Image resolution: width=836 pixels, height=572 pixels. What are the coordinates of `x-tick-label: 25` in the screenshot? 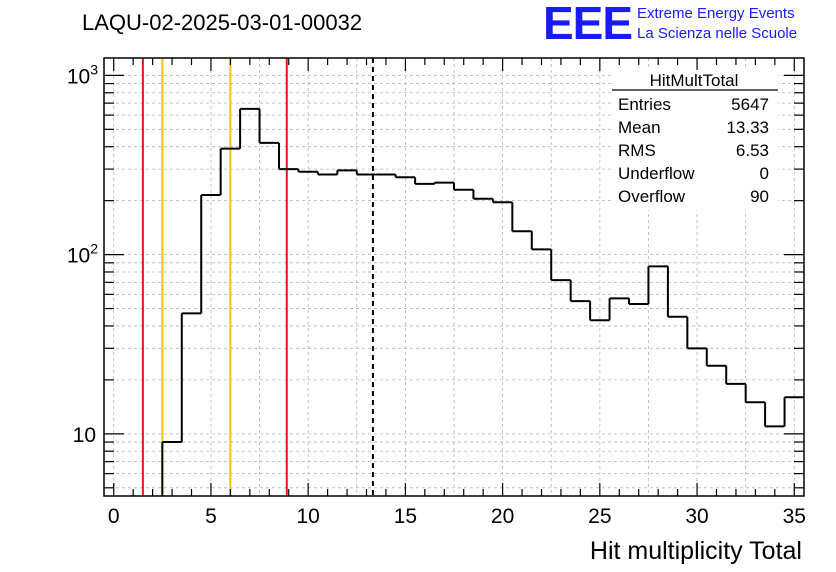 It's located at (599, 516).